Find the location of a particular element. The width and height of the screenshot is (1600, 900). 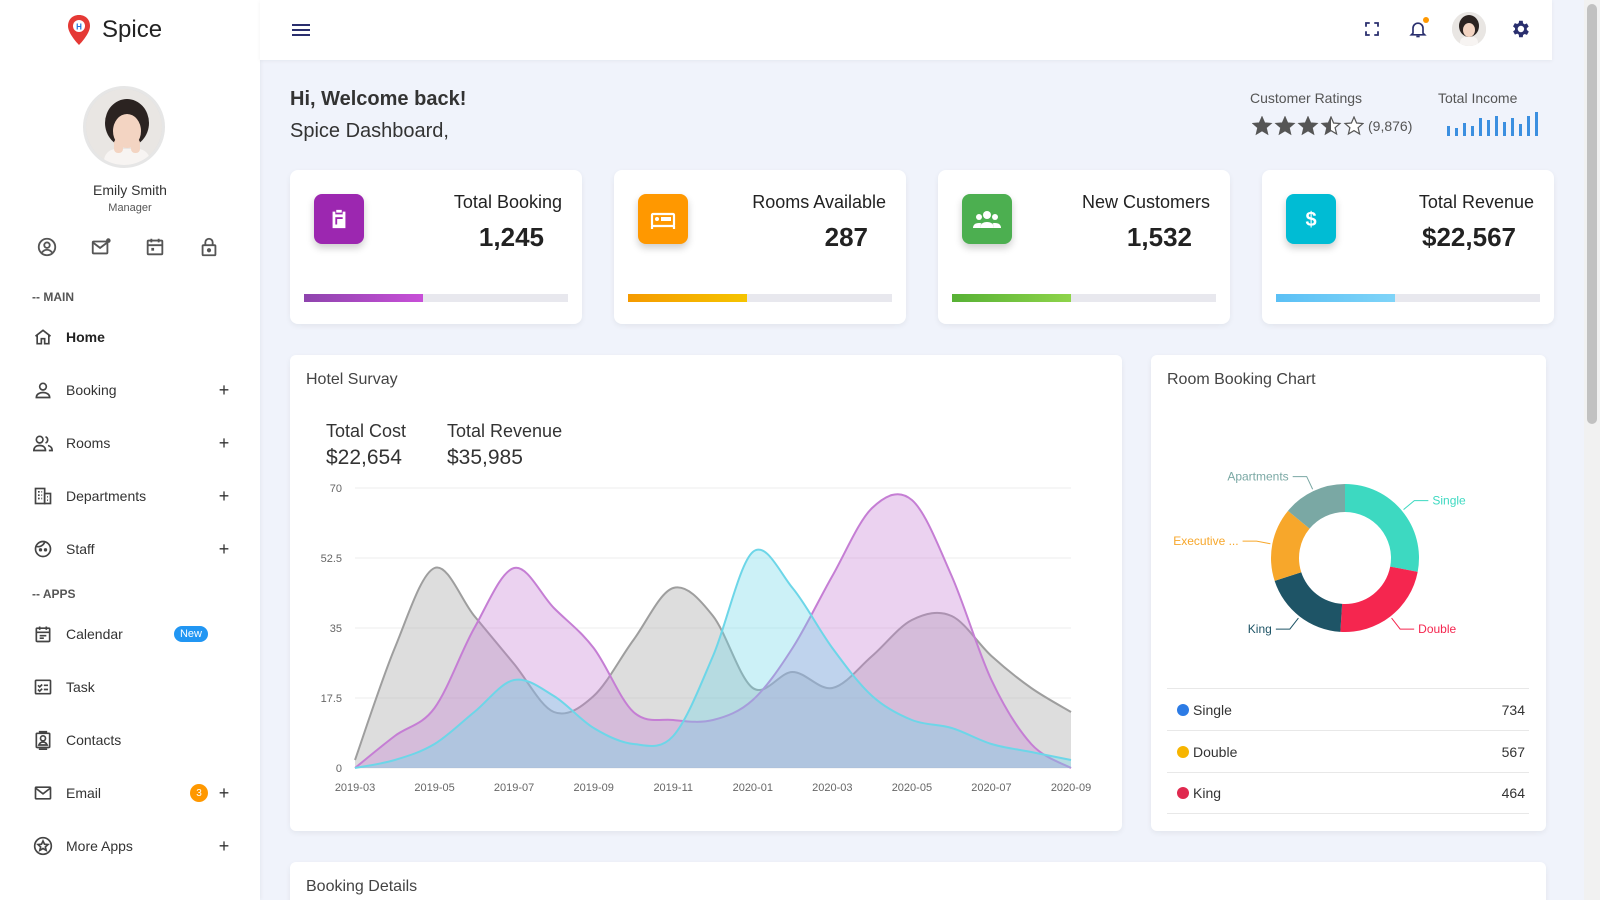

logo-icon: H is located at coordinates (79, 30).